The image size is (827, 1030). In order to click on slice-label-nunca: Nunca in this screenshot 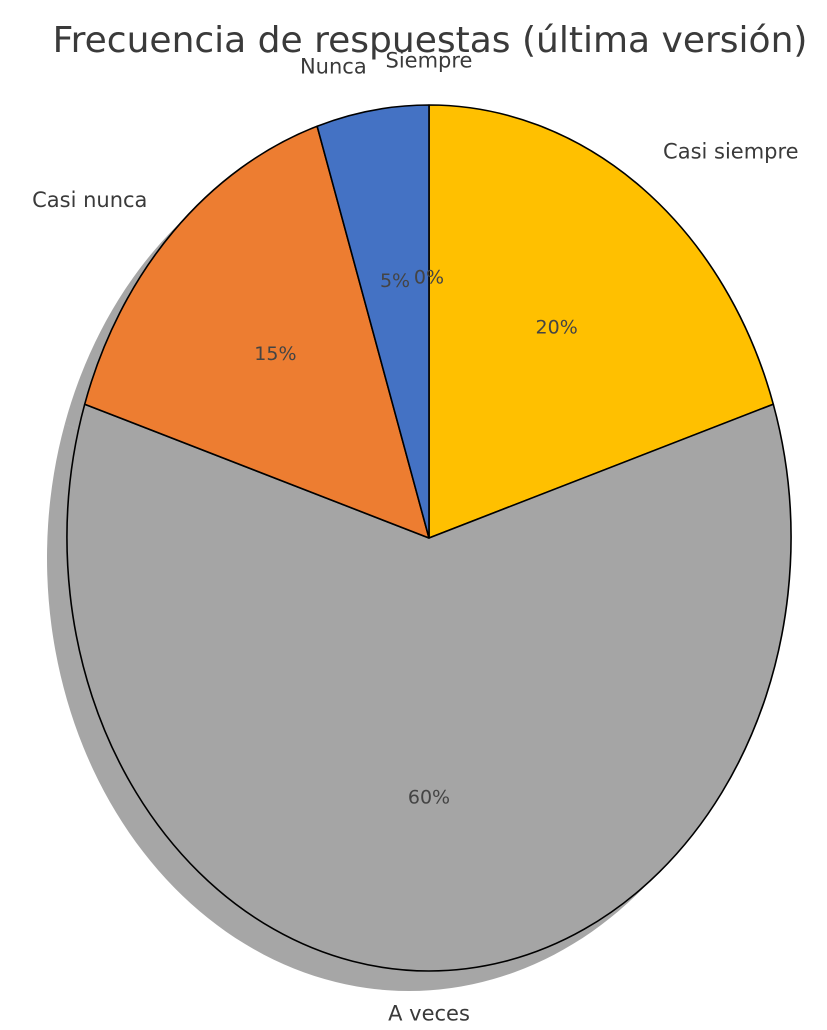, I will do `click(333, 67)`.